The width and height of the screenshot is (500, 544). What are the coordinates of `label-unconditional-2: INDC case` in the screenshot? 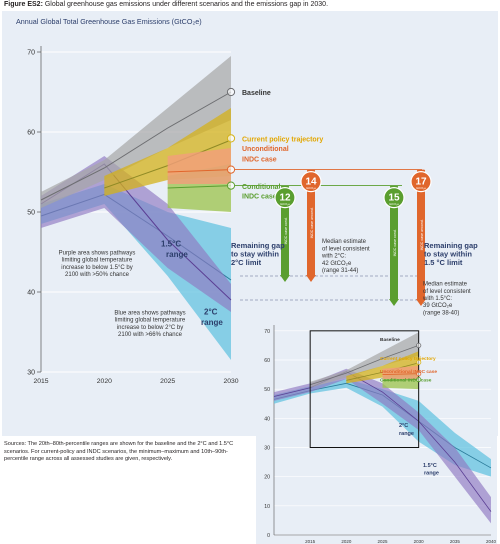 It's located at (259, 160).